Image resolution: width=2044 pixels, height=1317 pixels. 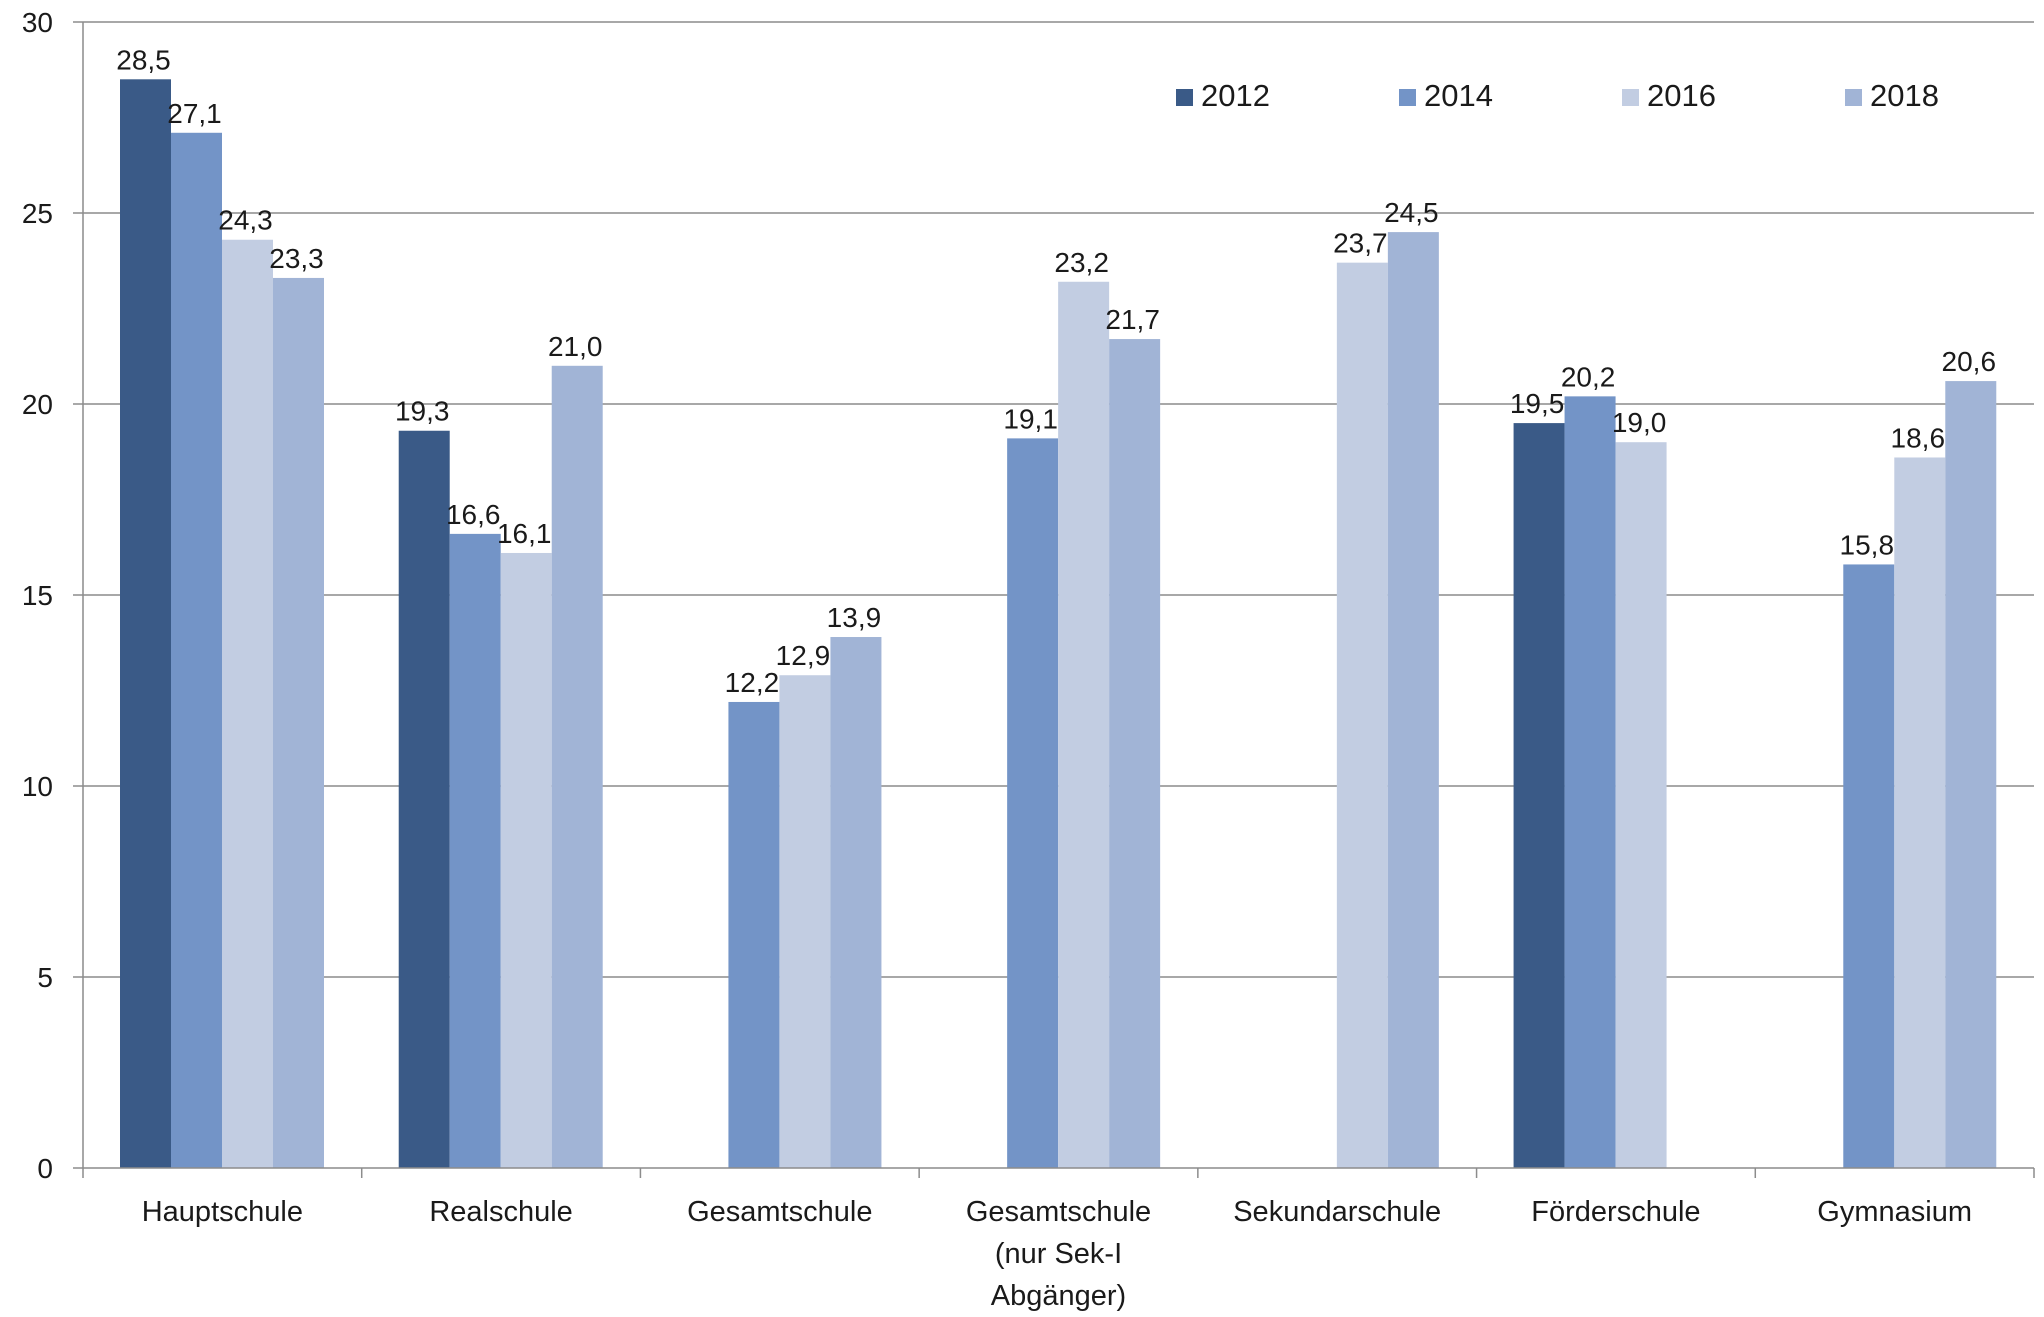 I want to click on y-tick-label: 5, so click(x=45, y=977).